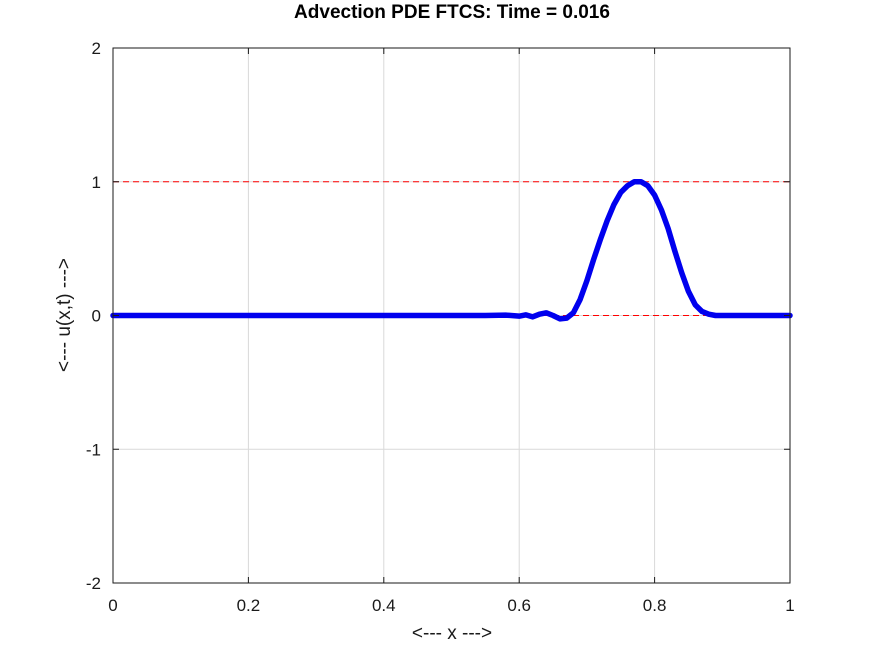 Image resolution: width=873 pixels, height=655 pixels. I want to click on x-tick-label: 0, so click(112, 605).